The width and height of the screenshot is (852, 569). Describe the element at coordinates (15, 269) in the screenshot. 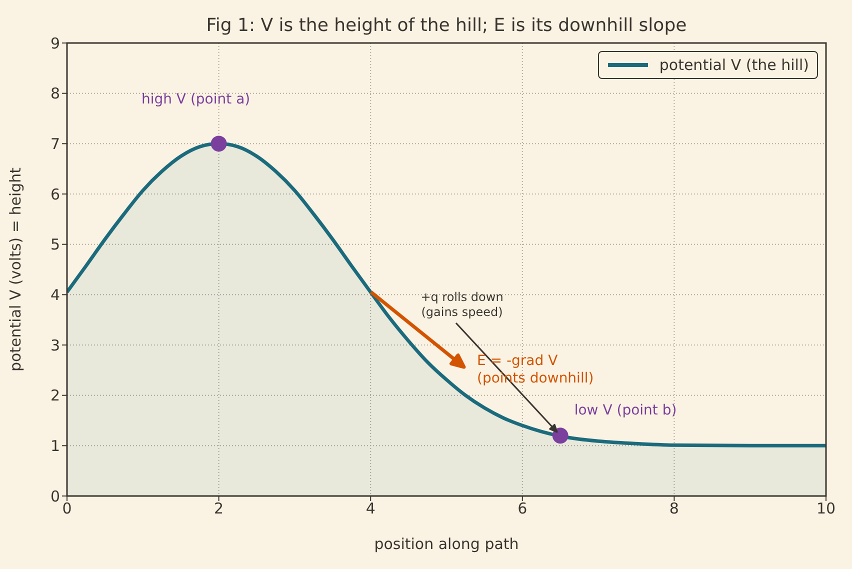

I see `y-axis-title: potential V (volts) = height` at that location.